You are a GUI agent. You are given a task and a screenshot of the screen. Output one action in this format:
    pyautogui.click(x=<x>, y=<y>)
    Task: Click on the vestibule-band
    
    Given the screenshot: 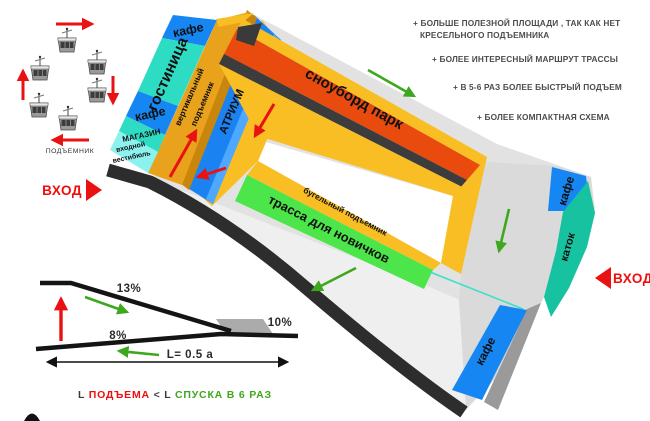 What is the action you would take?
    pyautogui.click(x=134, y=152)
    